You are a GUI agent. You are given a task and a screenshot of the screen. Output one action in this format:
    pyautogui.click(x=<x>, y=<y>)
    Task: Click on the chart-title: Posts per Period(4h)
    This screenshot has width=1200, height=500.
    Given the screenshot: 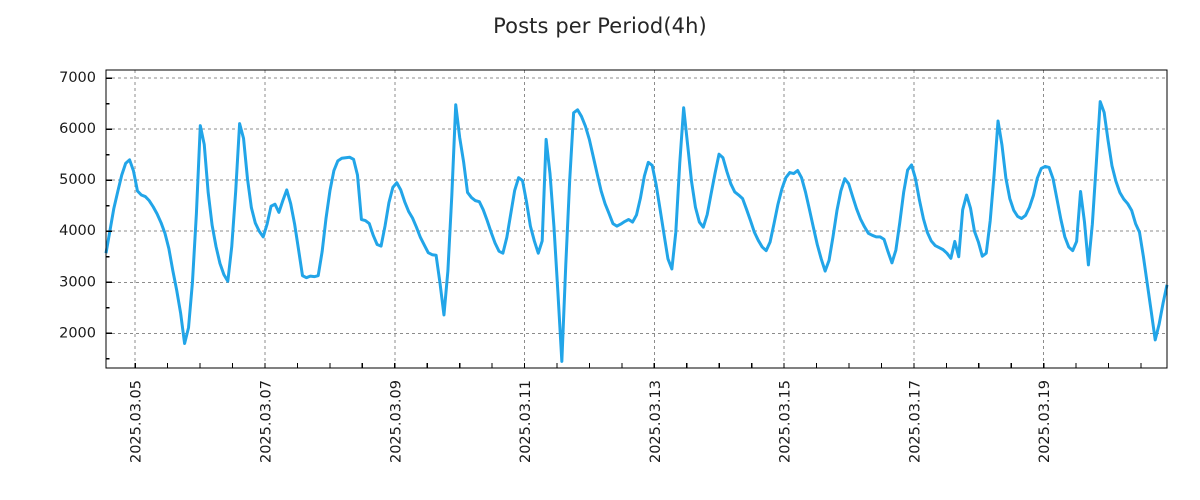 What is the action you would take?
    pyautogui.click(x=600, y=26)
    